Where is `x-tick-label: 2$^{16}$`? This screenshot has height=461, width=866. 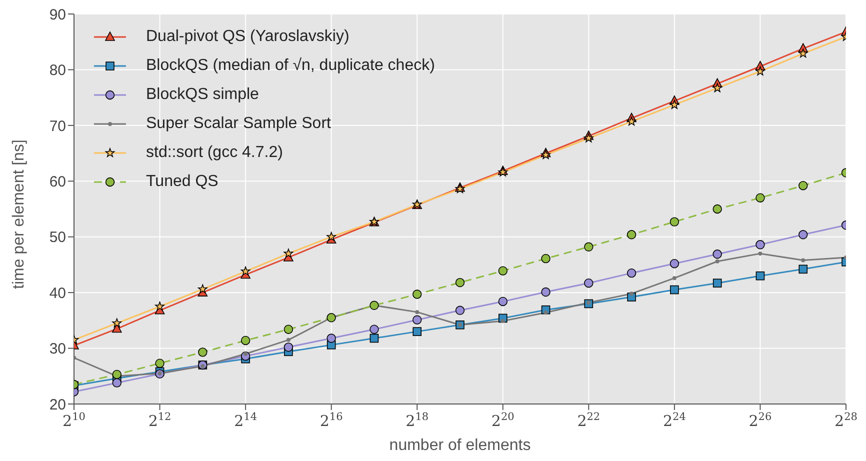 x-tick-label: 2$^{16}$ is located at coordinates (332, 420).